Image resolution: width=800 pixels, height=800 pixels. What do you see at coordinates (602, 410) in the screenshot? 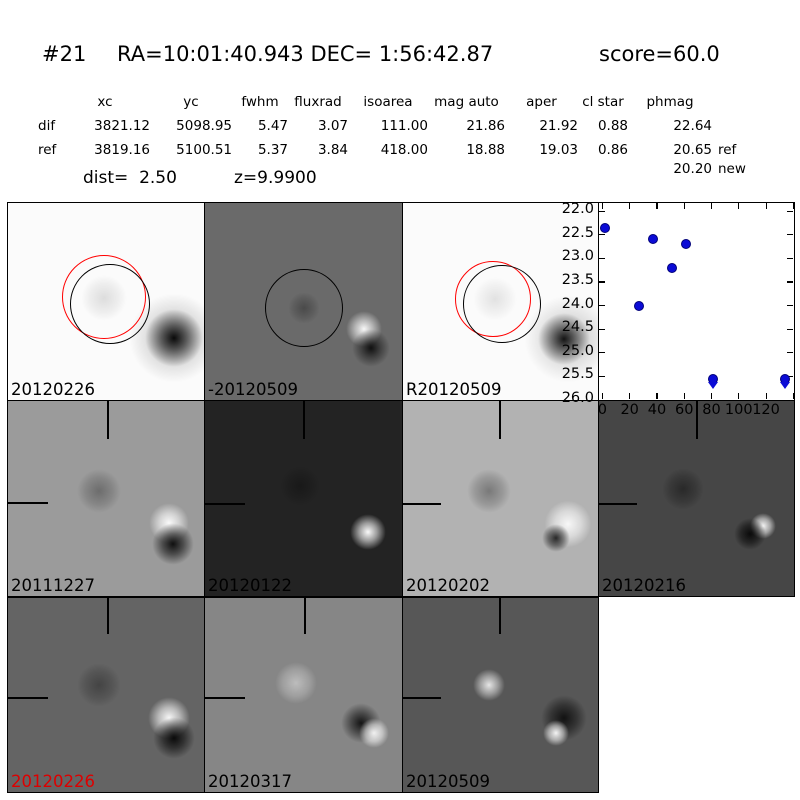
I see `x-tick-label: 0` at bounding box center [602, 410].